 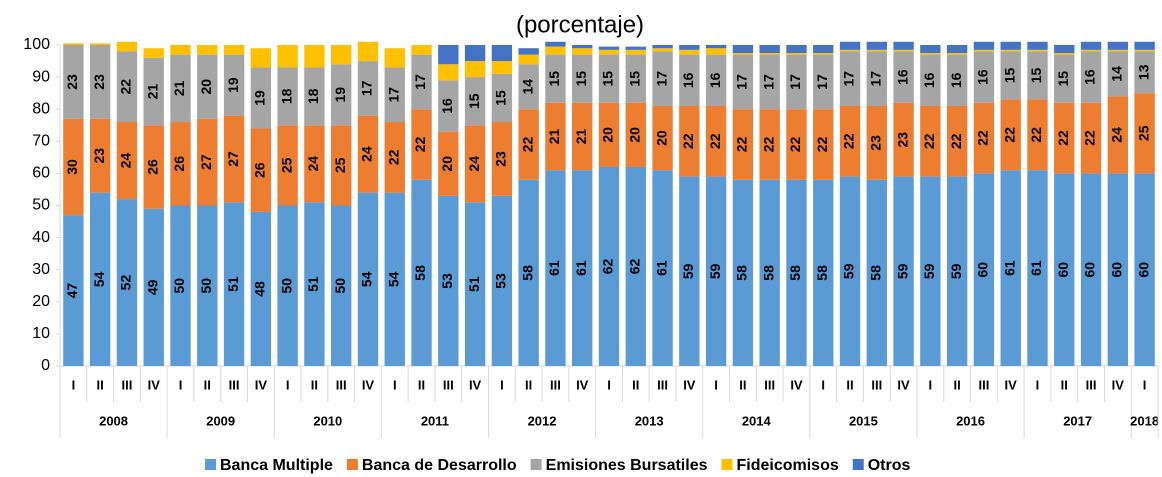 What do you see at coordinates (863, 420) in the screenshot?
I see `year-label: 2015` at bounding box center [863, 420].